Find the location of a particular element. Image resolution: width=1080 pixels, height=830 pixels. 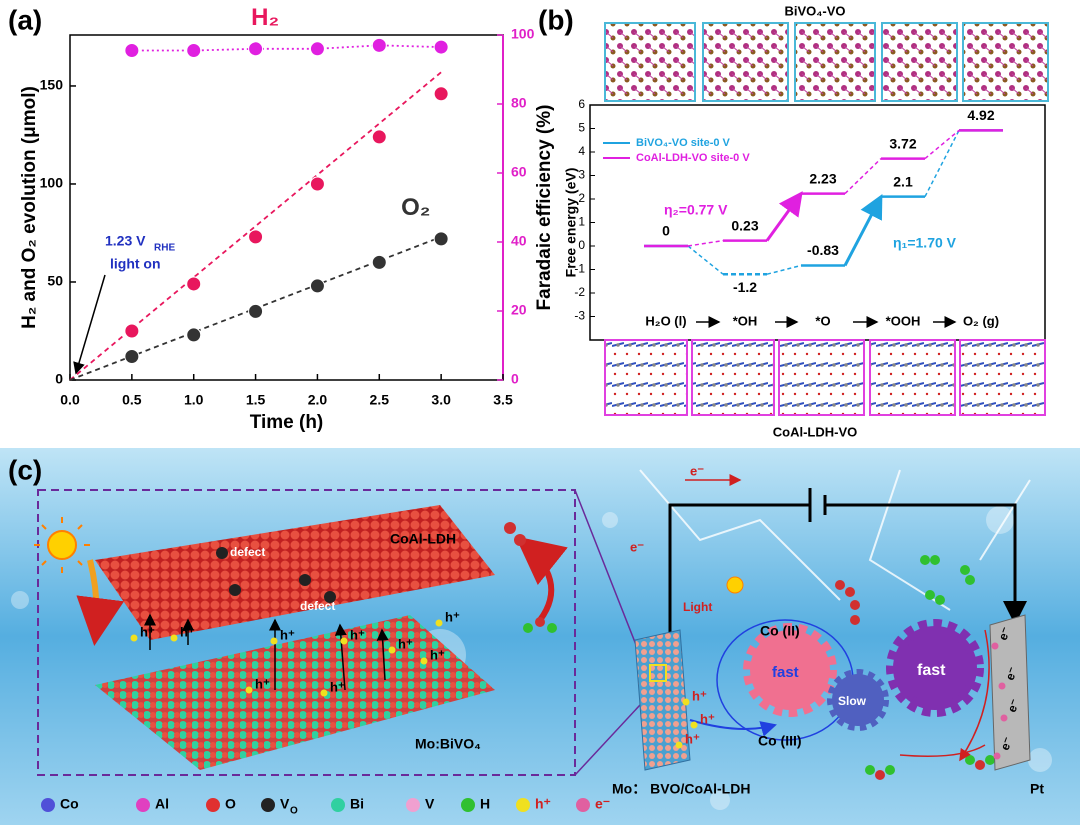

series-line is located at coordinates (286, 48).